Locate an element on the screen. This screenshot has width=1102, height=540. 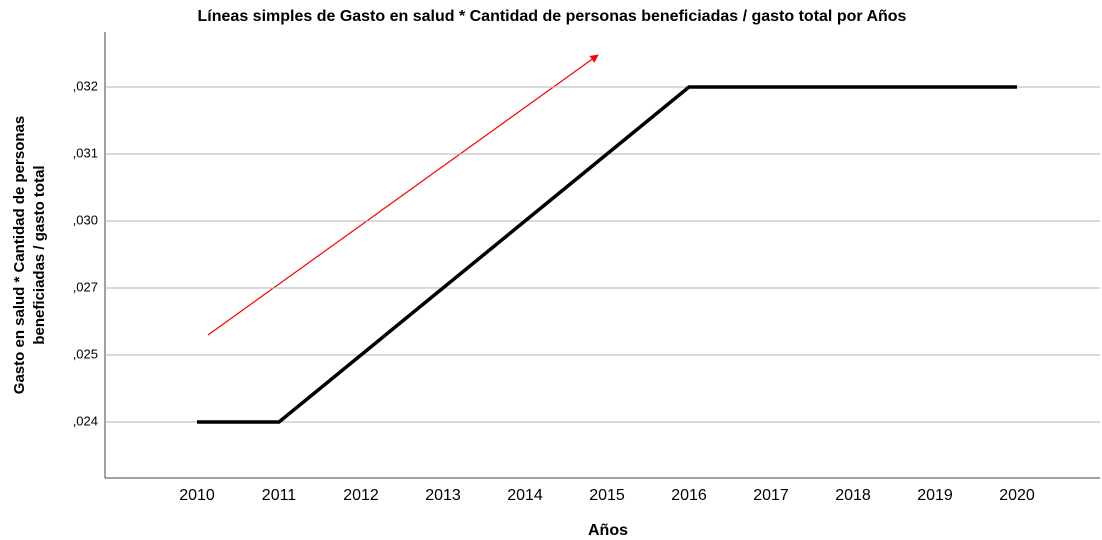
x-tick-label: 2010 is located at coordinates (197, 495).